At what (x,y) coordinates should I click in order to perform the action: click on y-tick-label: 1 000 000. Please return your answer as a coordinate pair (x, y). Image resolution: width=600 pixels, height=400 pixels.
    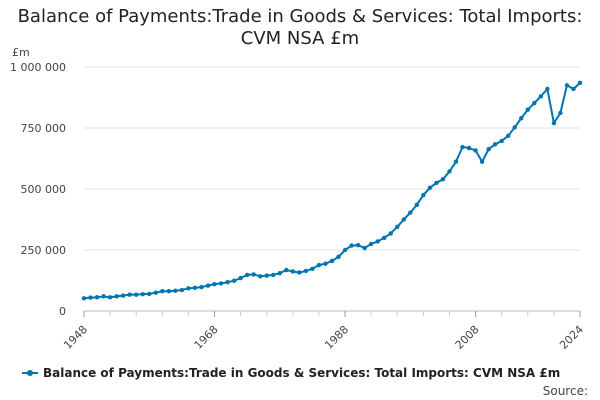
    Looking at the image, I should click on (38, 67).